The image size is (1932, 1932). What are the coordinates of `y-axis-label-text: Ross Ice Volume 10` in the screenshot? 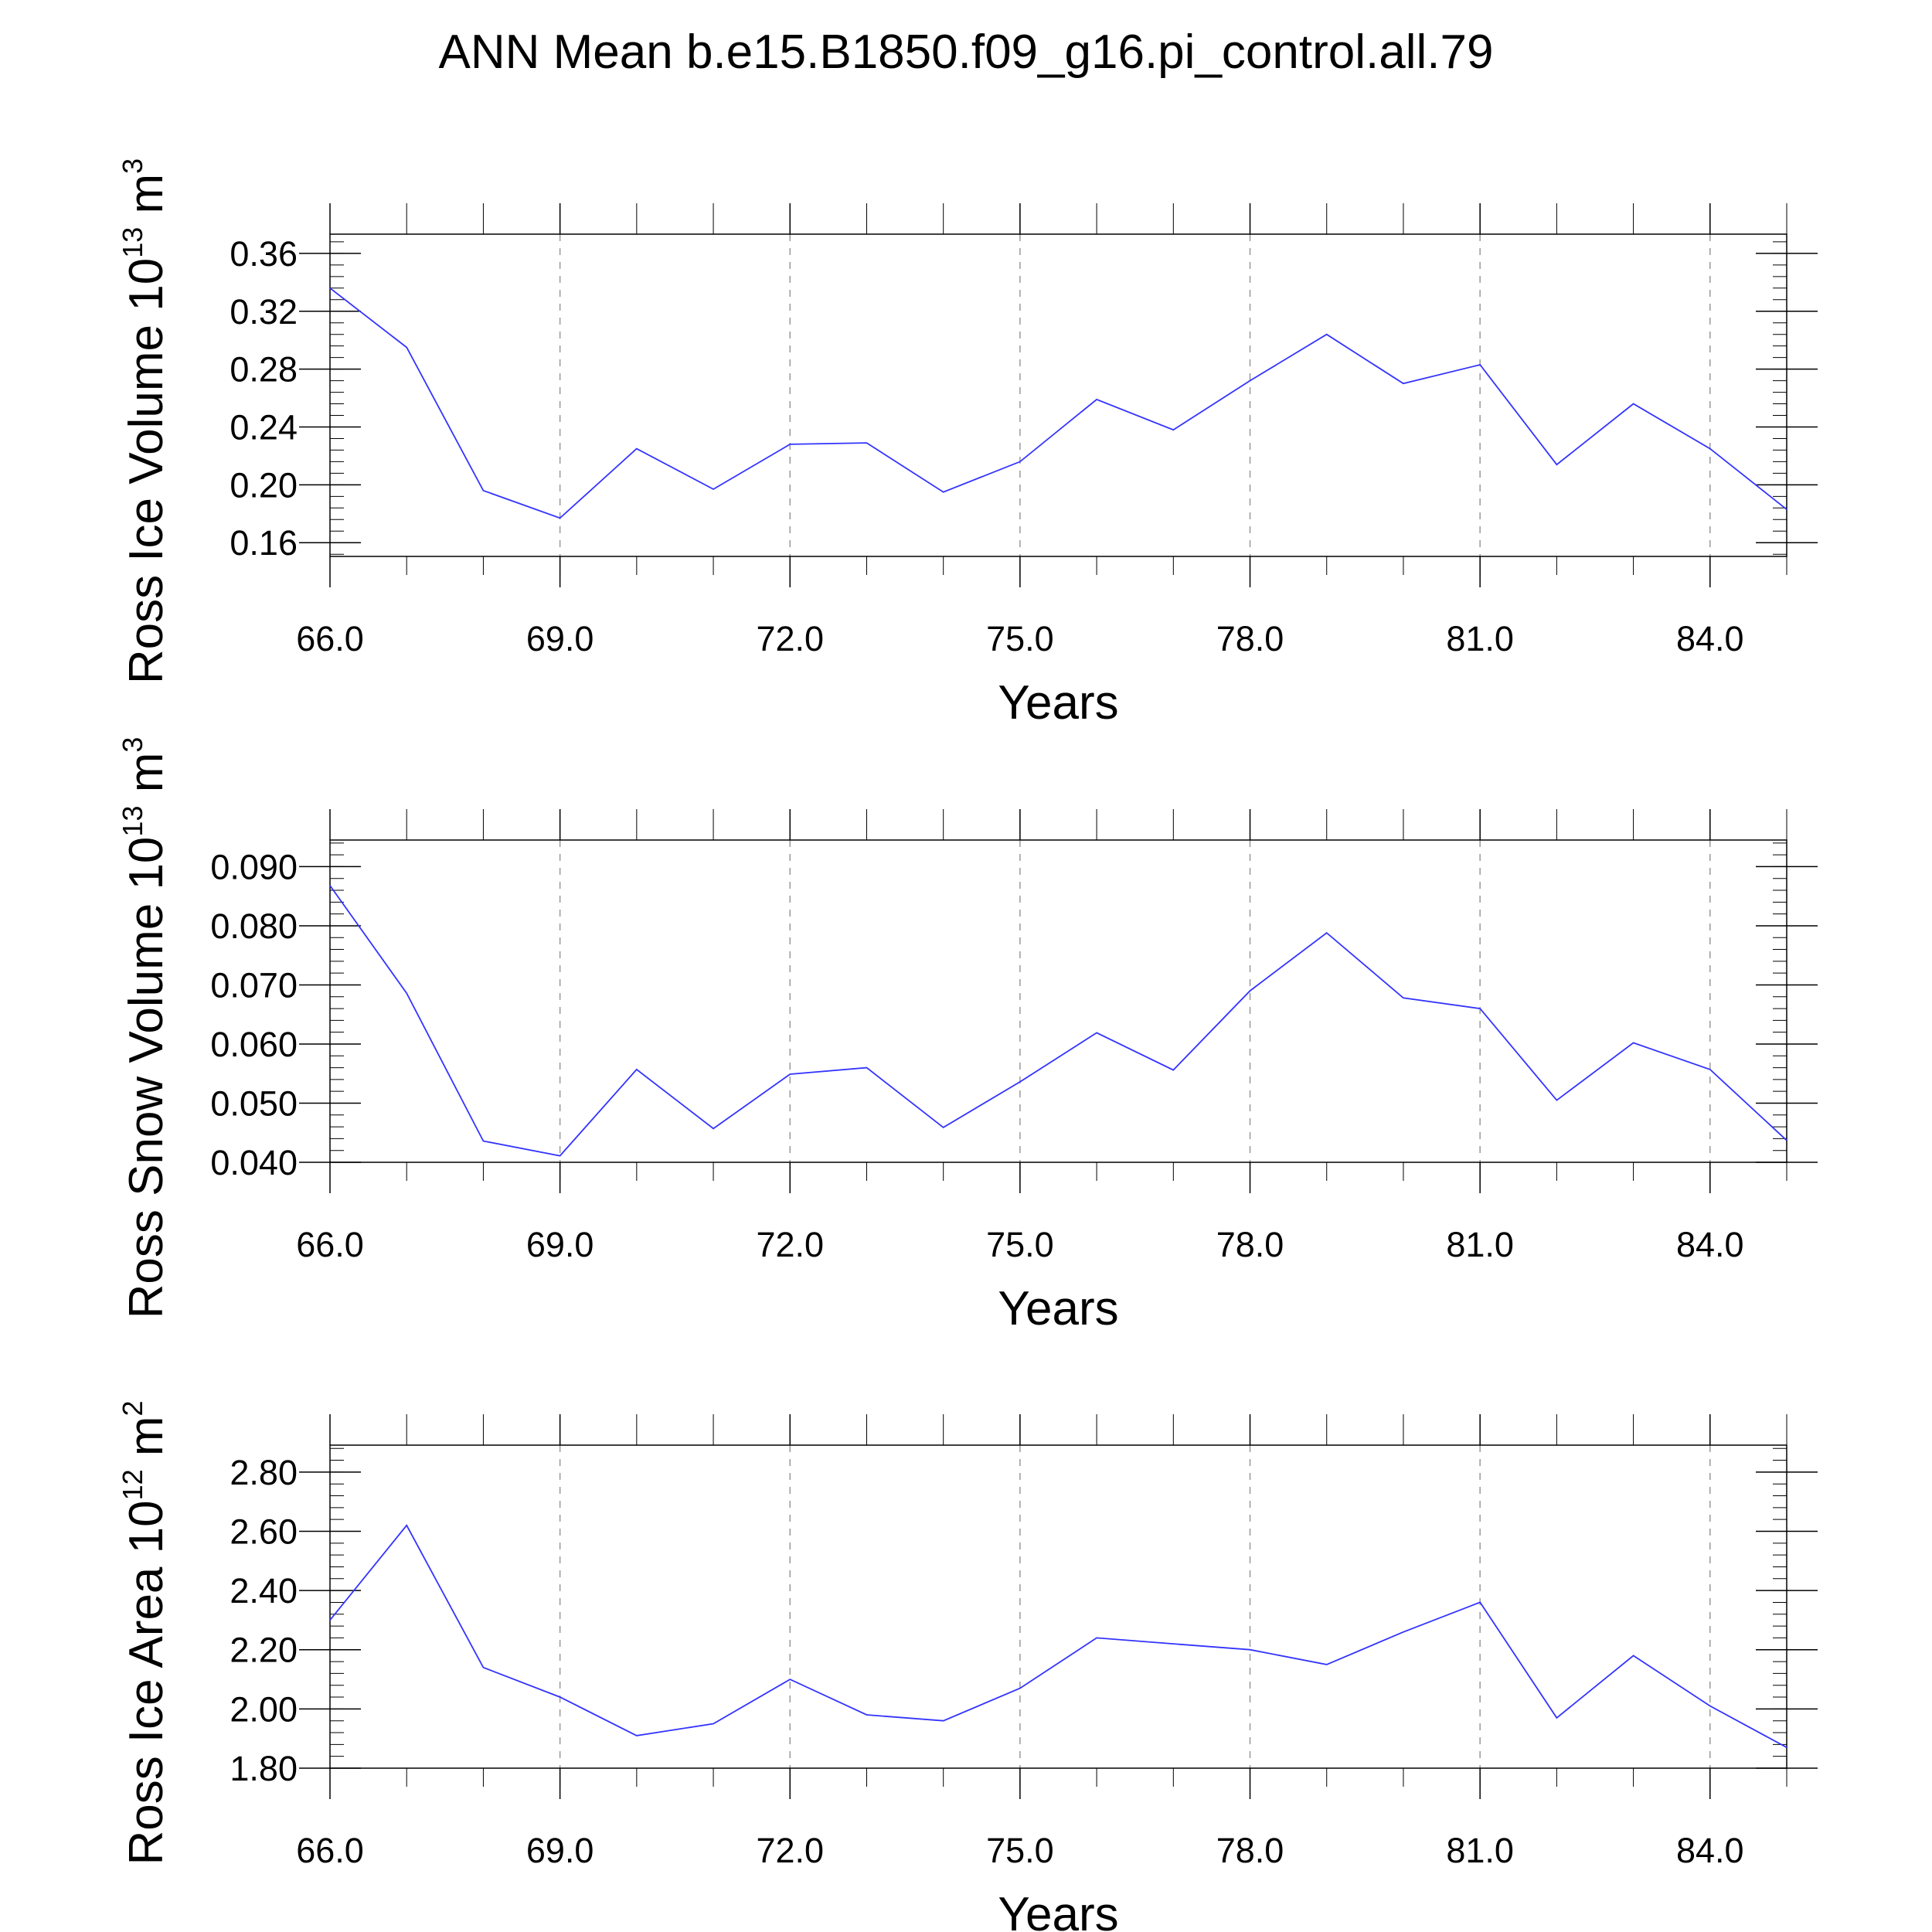 It's located at (146, 471).